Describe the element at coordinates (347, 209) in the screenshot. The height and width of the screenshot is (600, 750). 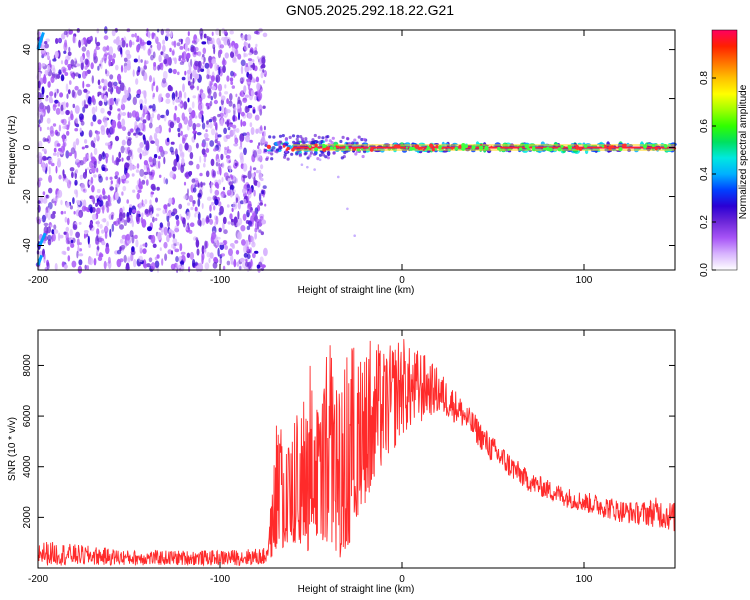
I see `stray-point` at that location.